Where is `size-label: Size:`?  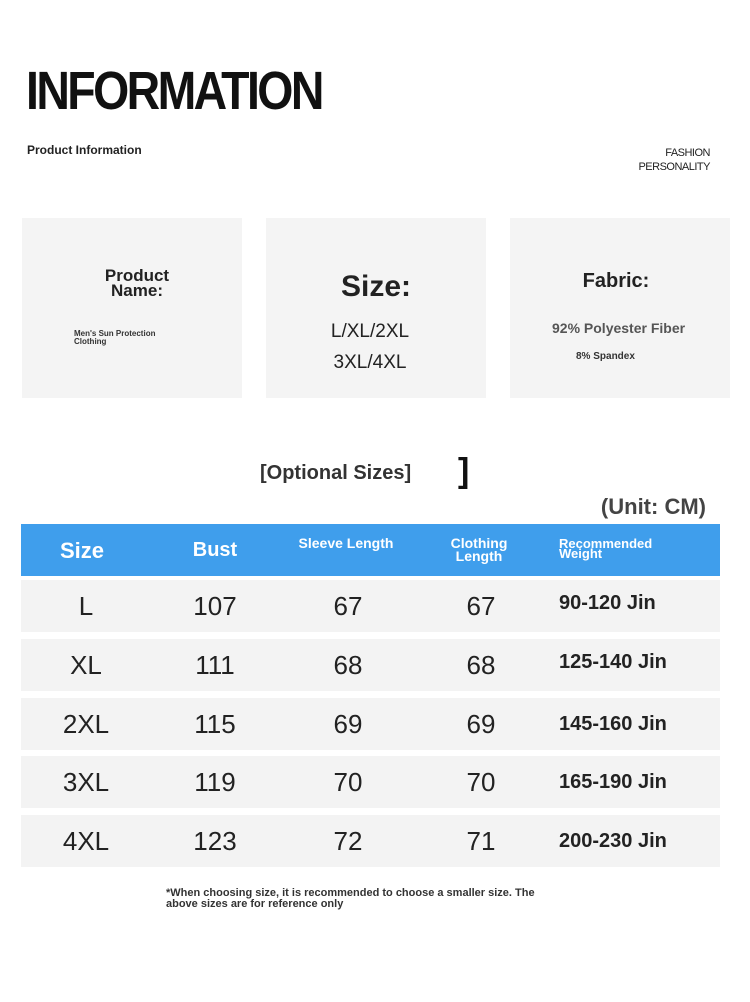 size-label: Size: is located at coordinates (376, 286).